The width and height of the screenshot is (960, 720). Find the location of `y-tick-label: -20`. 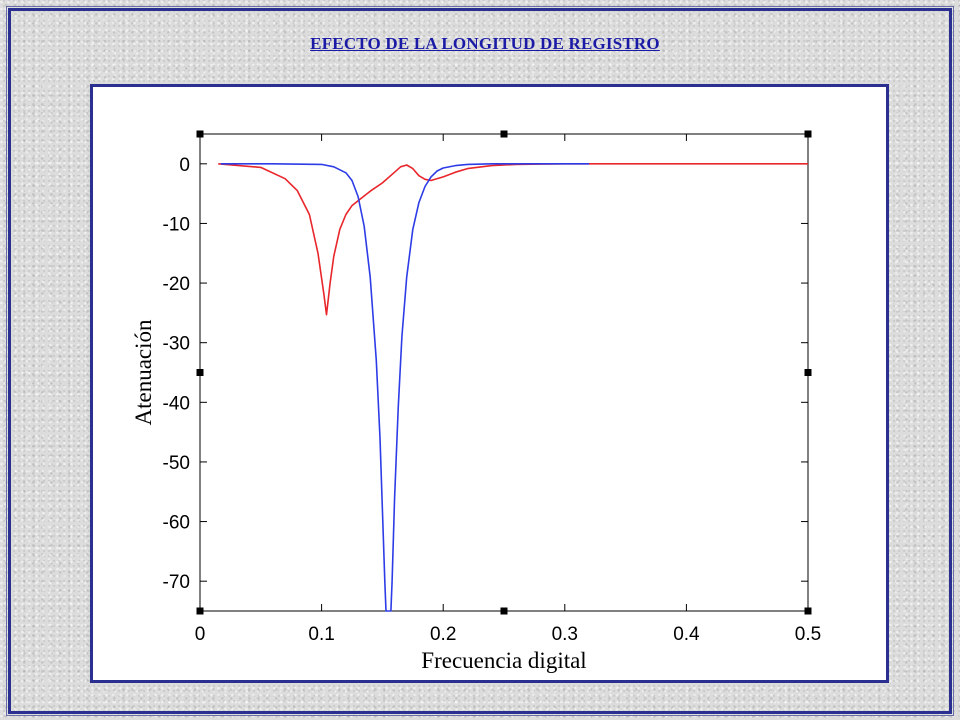

y-tick-label: -20 is located at coordinates (176, 284).